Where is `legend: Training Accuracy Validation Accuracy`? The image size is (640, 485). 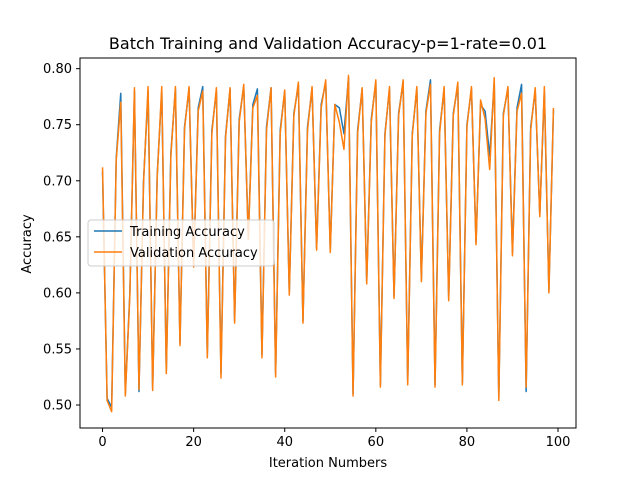
legend: Training Accuracy Validation Accuracy is located at coordinates (181, 243).